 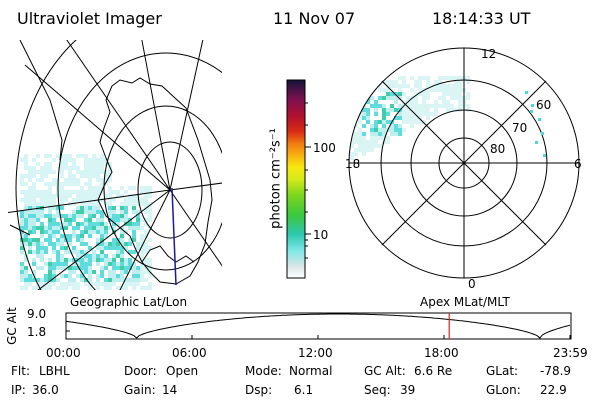 I want to click on emission-dot, so click(x=536, y=142).